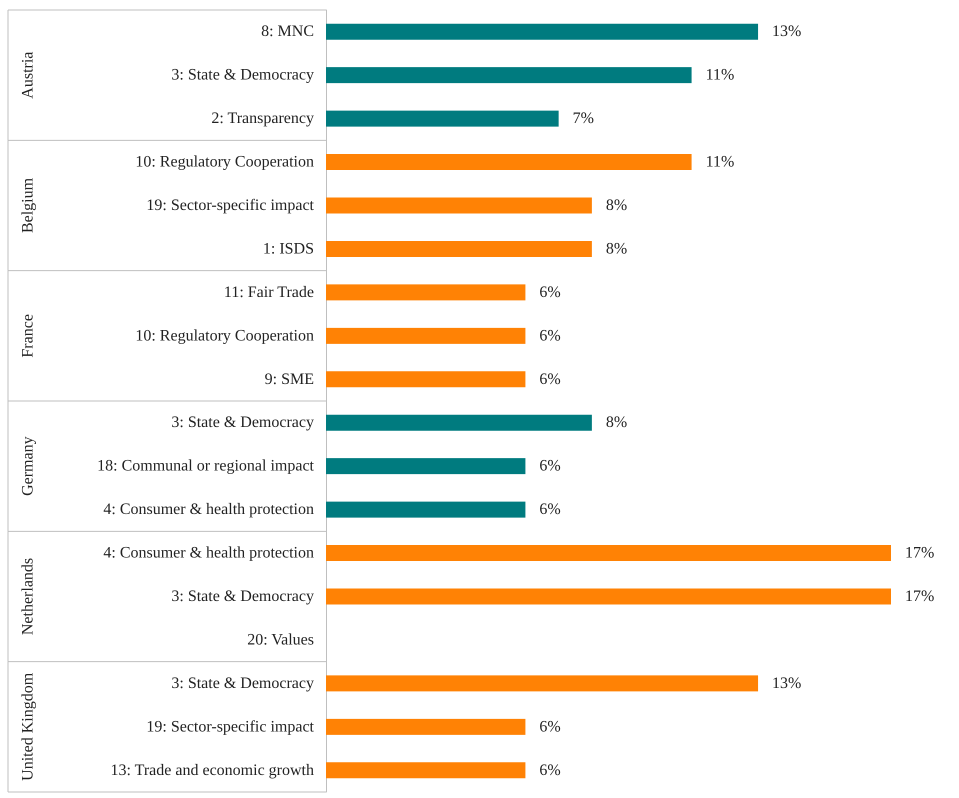 The image size is (959, 798). I want to click on text: Germany, so click(28, 466).